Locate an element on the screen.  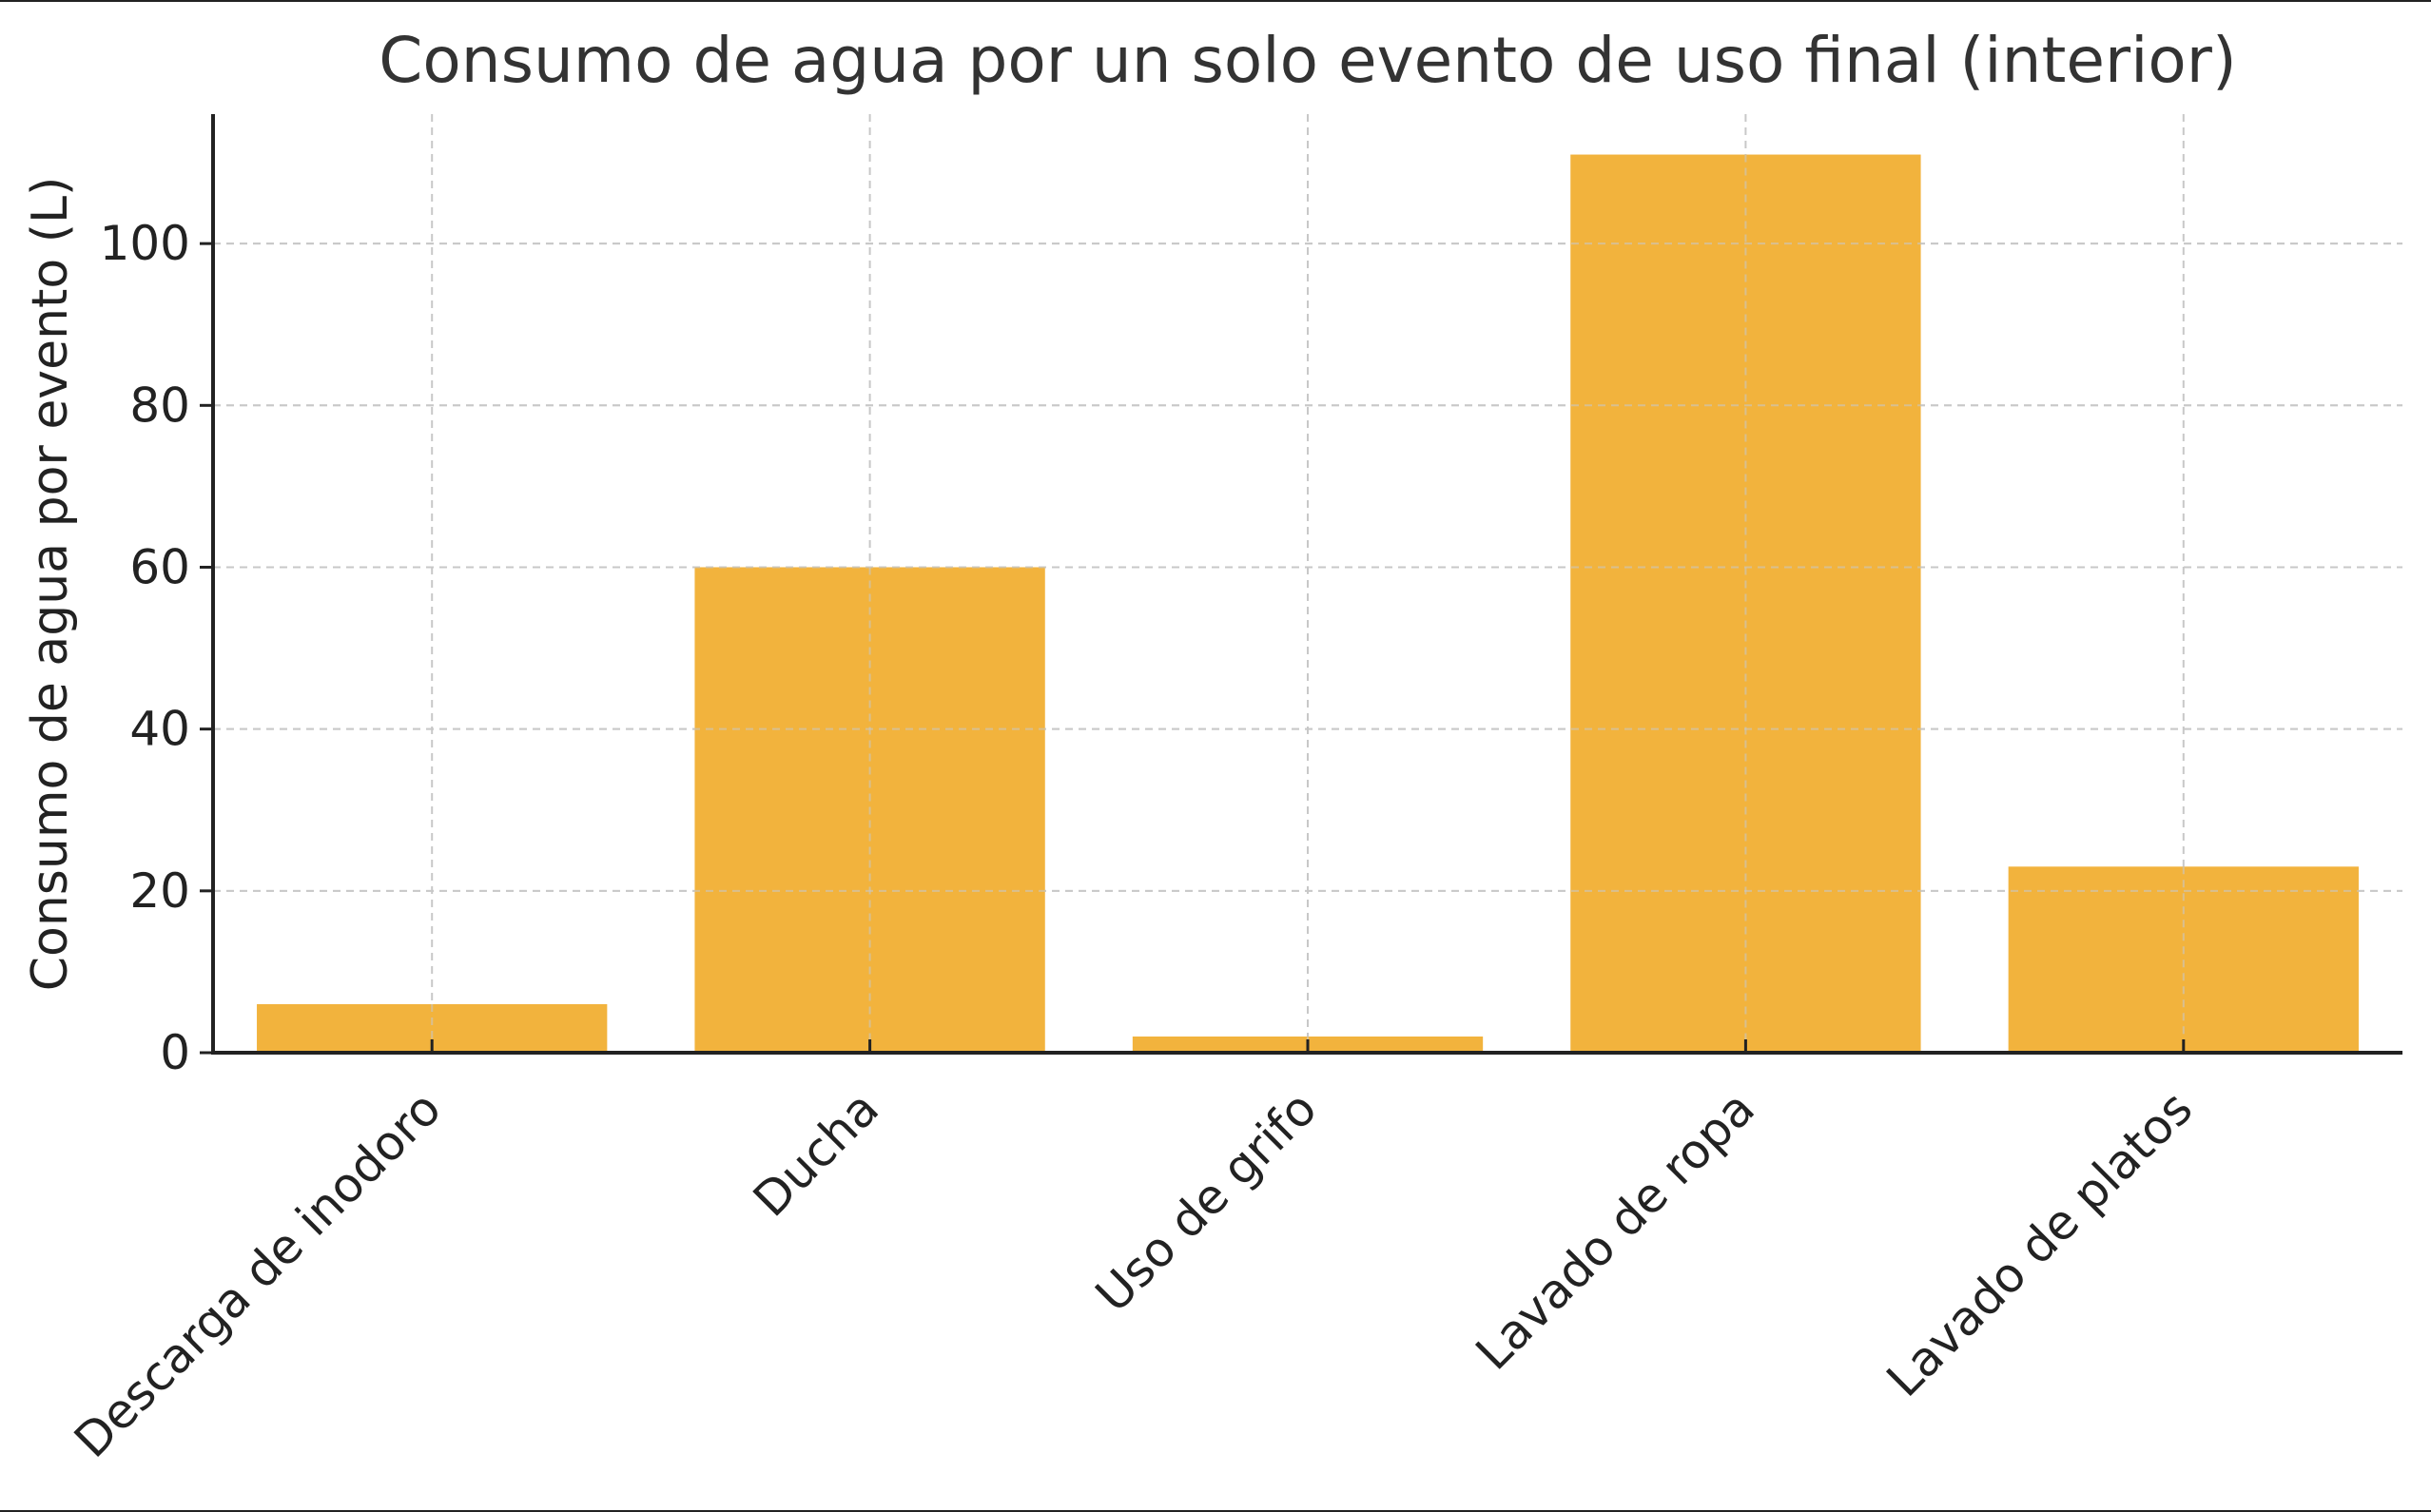
y-axis-label: Consumo de agua por evento (L) is located at coordinates (50, 584).